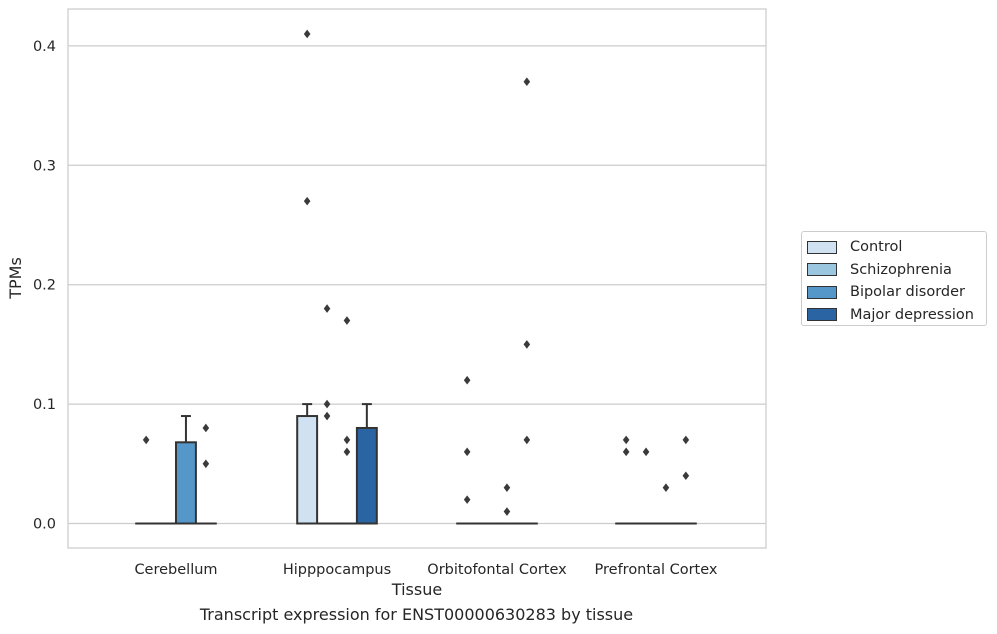  I want to click on x-tick-label: Orbitofontal Cortex, so click(497, 570).